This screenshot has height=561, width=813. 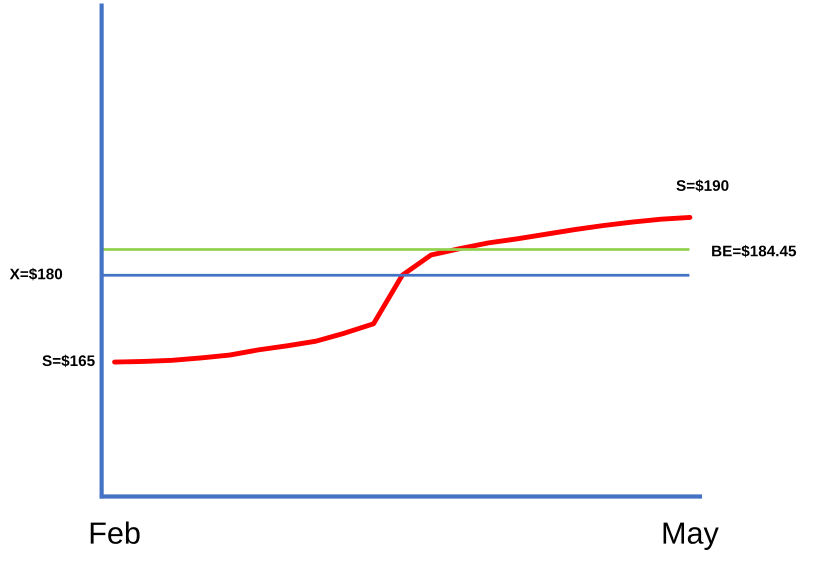 I want to click on ref-line-label: BE=$184.45, so click(x=754, y=251).